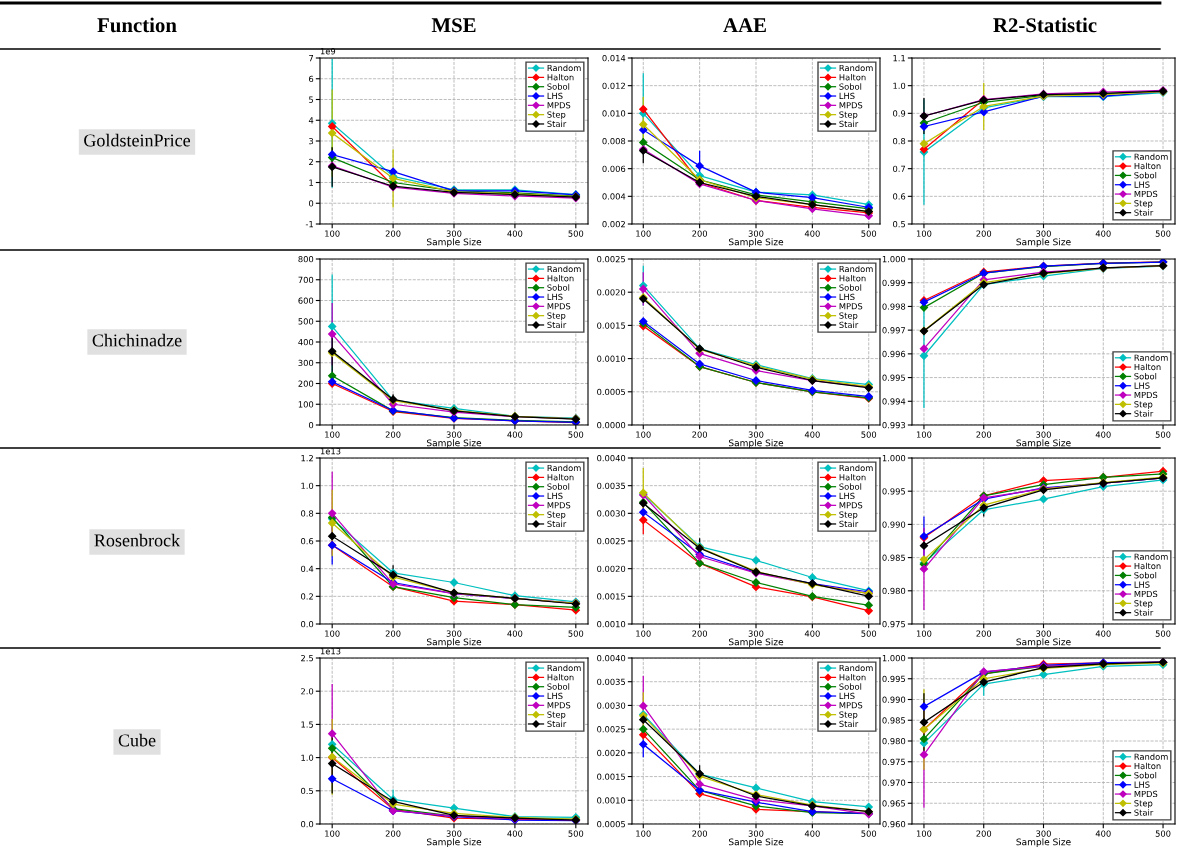  What do you see at coordinates (307, 513) in the screenshot?
I see `y-tick-label: 0.8` at bounding box center [307, 513].